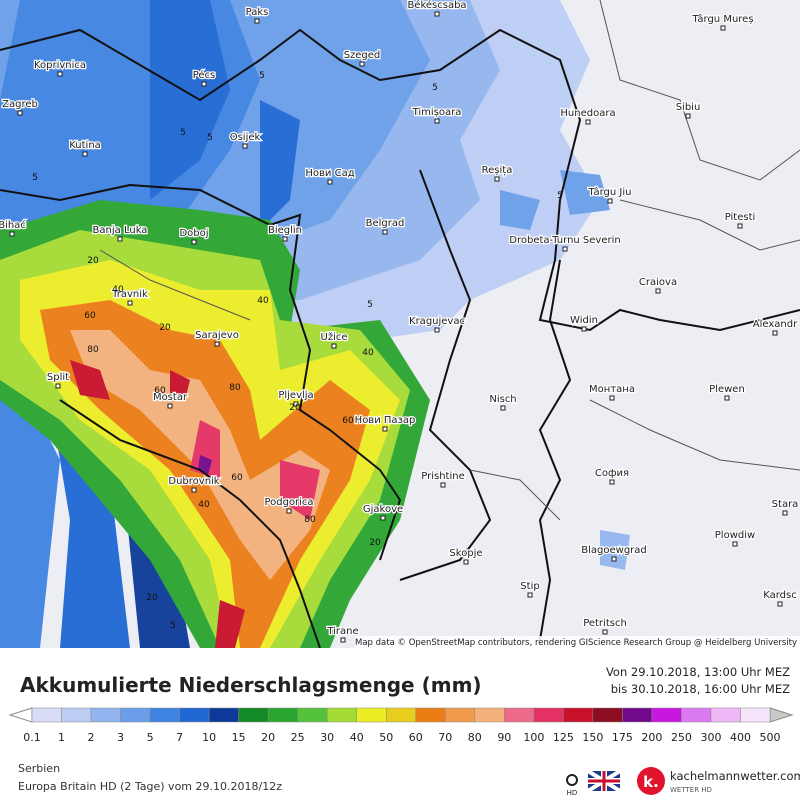 The width and height of the screenshot is (800, 800). What do you see at coordinates (386, 737) in the screenshot?
I see `legend-label: 50` at bounding box center [386, 737].